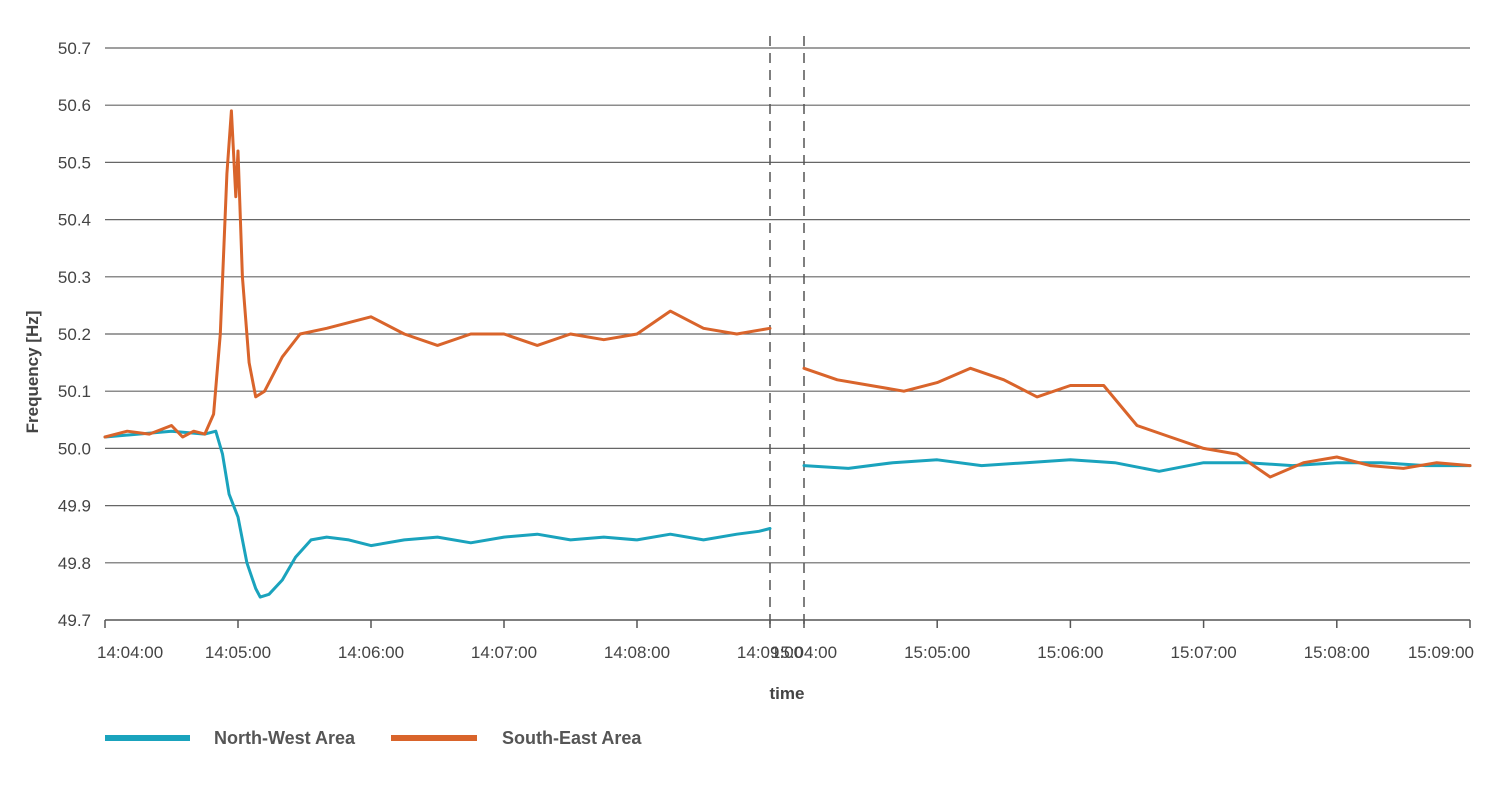  I want to click on y-tick-label: 49.8, so click(74, 563).